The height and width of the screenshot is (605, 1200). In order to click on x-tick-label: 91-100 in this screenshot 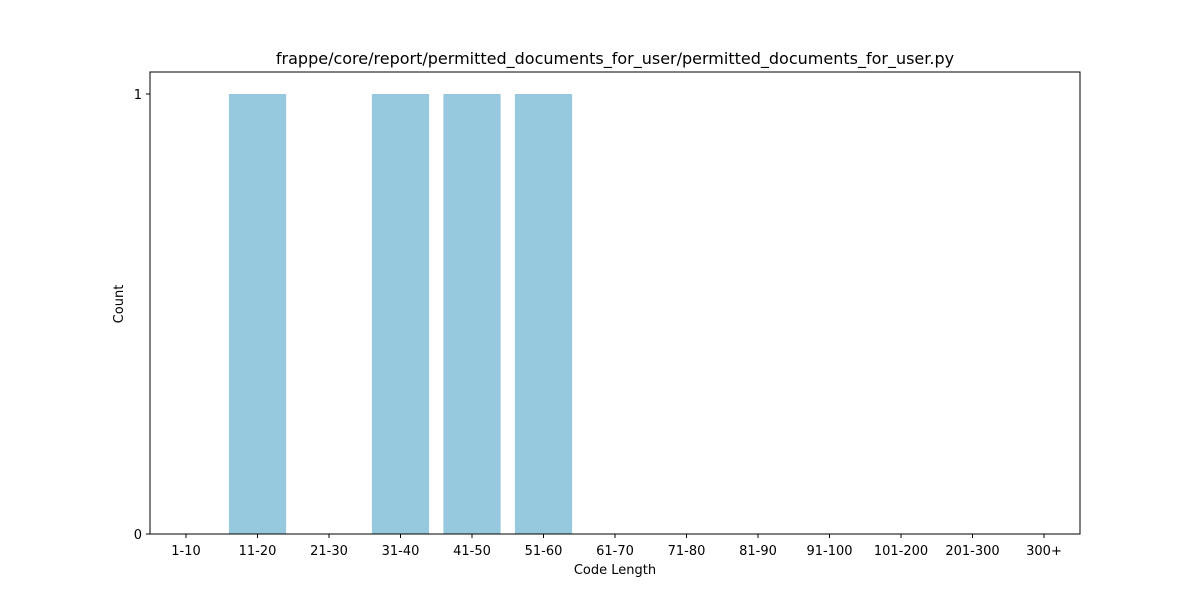, I will do `click(829, 551)`.